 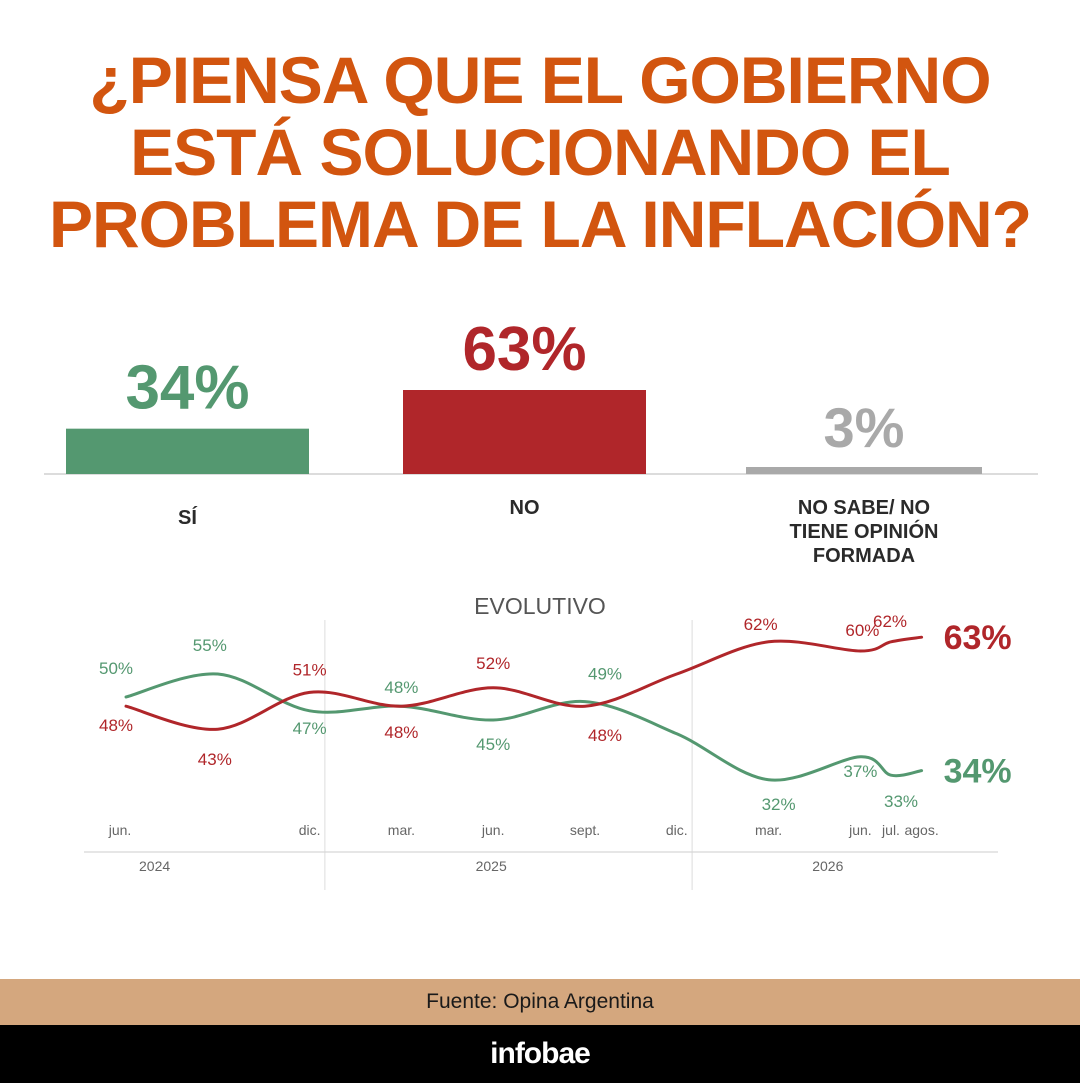 I want to click on point-label: 47%, so click(x=310, y=728).